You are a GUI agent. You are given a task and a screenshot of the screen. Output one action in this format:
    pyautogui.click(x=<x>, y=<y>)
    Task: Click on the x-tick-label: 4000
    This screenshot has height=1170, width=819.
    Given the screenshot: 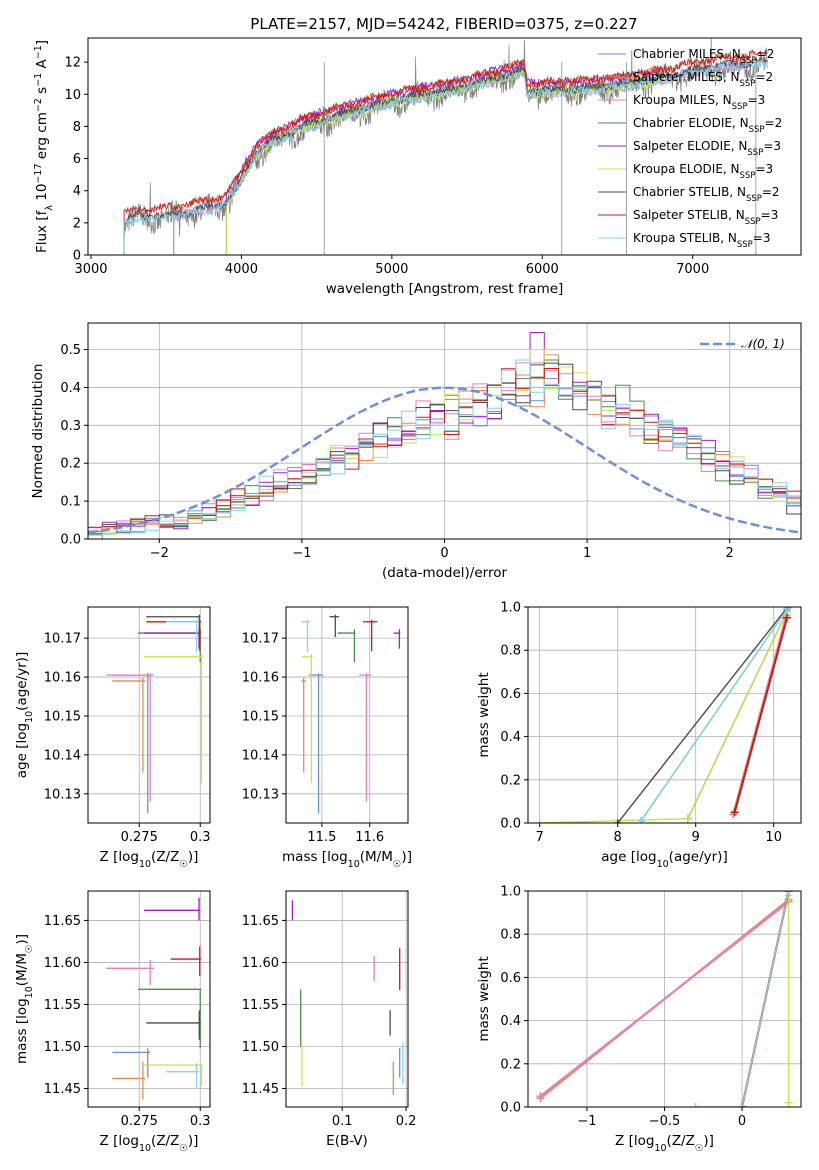 What is the action you would take?
    pyautogui.click(x=241, y=269)
    